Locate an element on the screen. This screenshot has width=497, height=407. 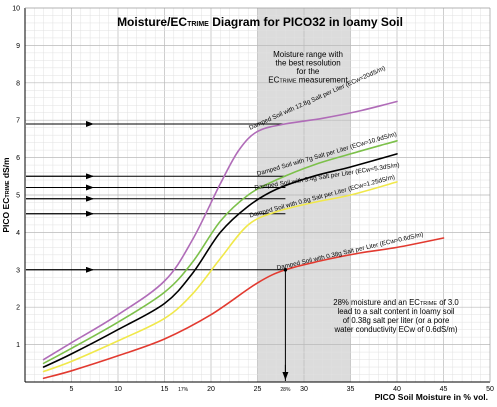
y-tick-label: 7 is located at coordinates (18, 121).